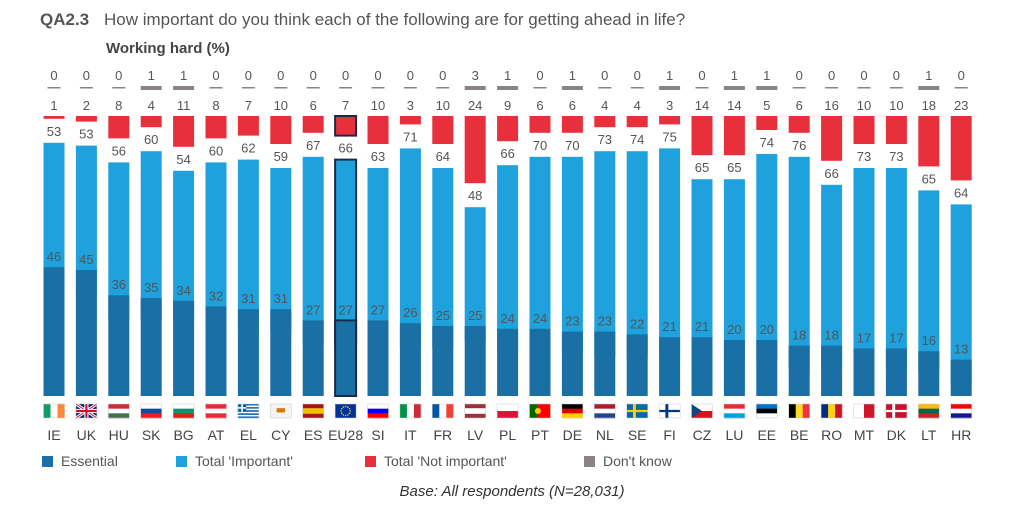 This screenshot has height=508, width=1024. Describe the element at coordinates (572, 363) in the screenshot. I see `essential-bar-de` at that location.